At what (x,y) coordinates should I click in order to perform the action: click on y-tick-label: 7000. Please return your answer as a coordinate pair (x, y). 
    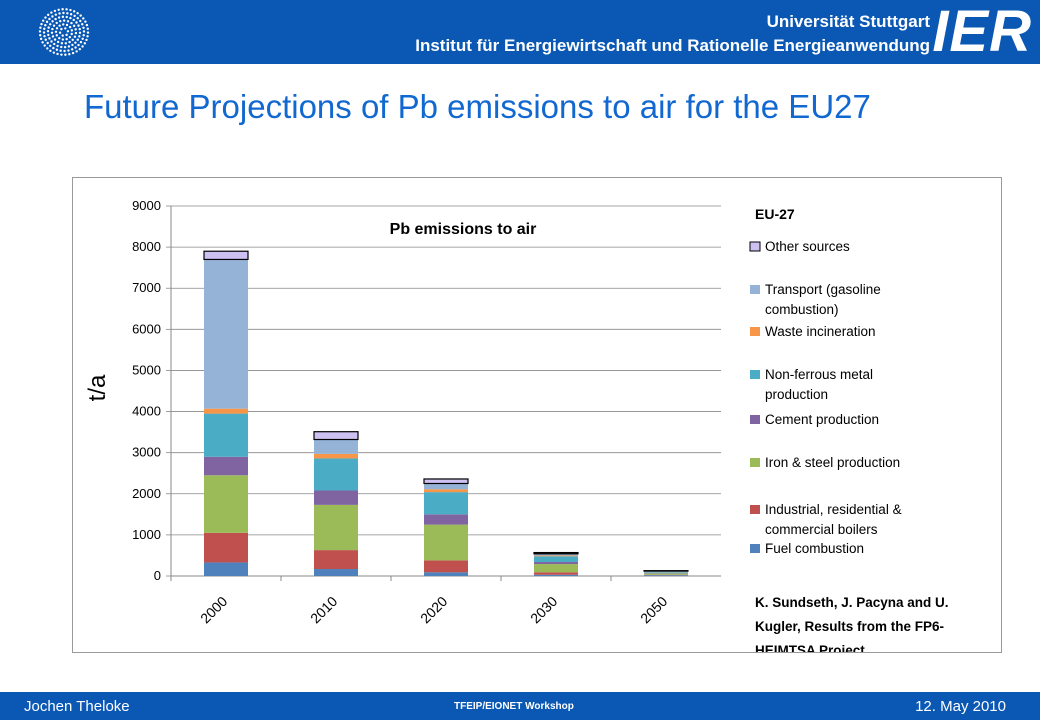
    Looking at the image, I should click on (146, 287).